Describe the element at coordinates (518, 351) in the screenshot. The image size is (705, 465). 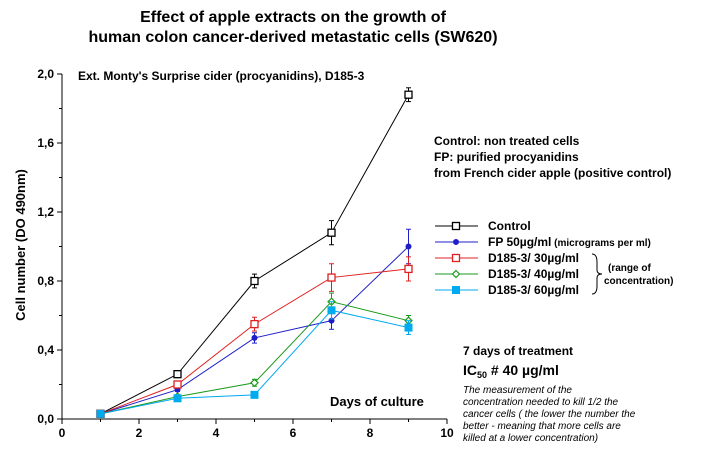
I see `note-treatment: 7 days of treatment` at that location.